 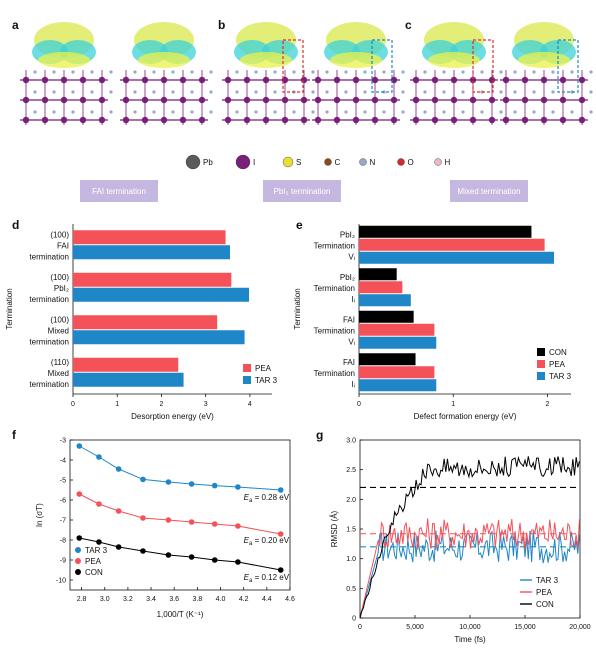 I want to click on category-label: Termination, so click(x=334, y=288).